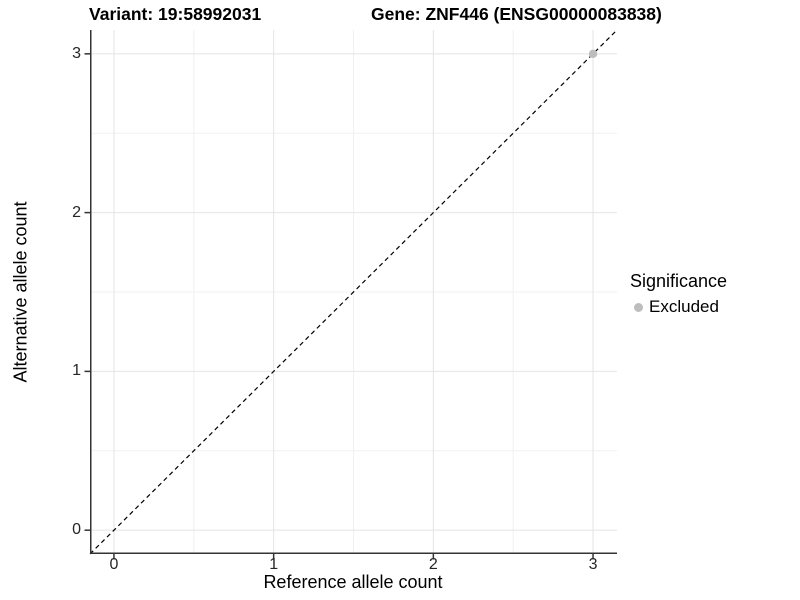 The height and width of the screenshot is (600, 800). Describe the element at coordinates (593, 54) in the screenshot. I see `data-point-excluded` at that location.